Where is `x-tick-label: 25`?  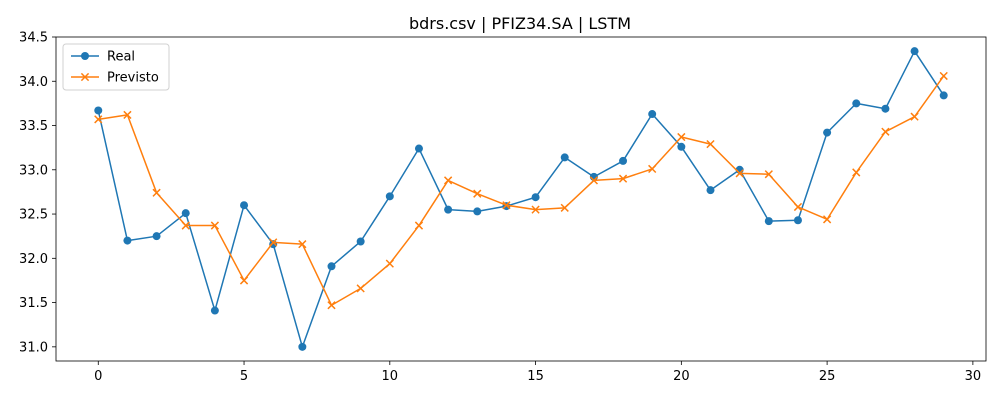
x-tick-label: 25 is located at coordinates (827, 376).